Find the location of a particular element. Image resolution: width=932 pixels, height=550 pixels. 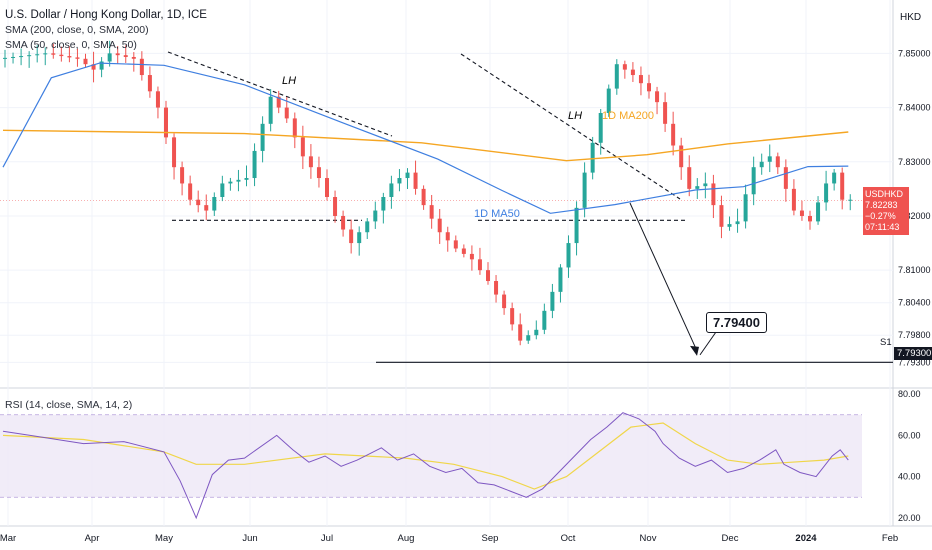

chart-title: U.S. Dollar / Hong Kong Dollar, 1D, ICE is located at coordinates (106, 15).